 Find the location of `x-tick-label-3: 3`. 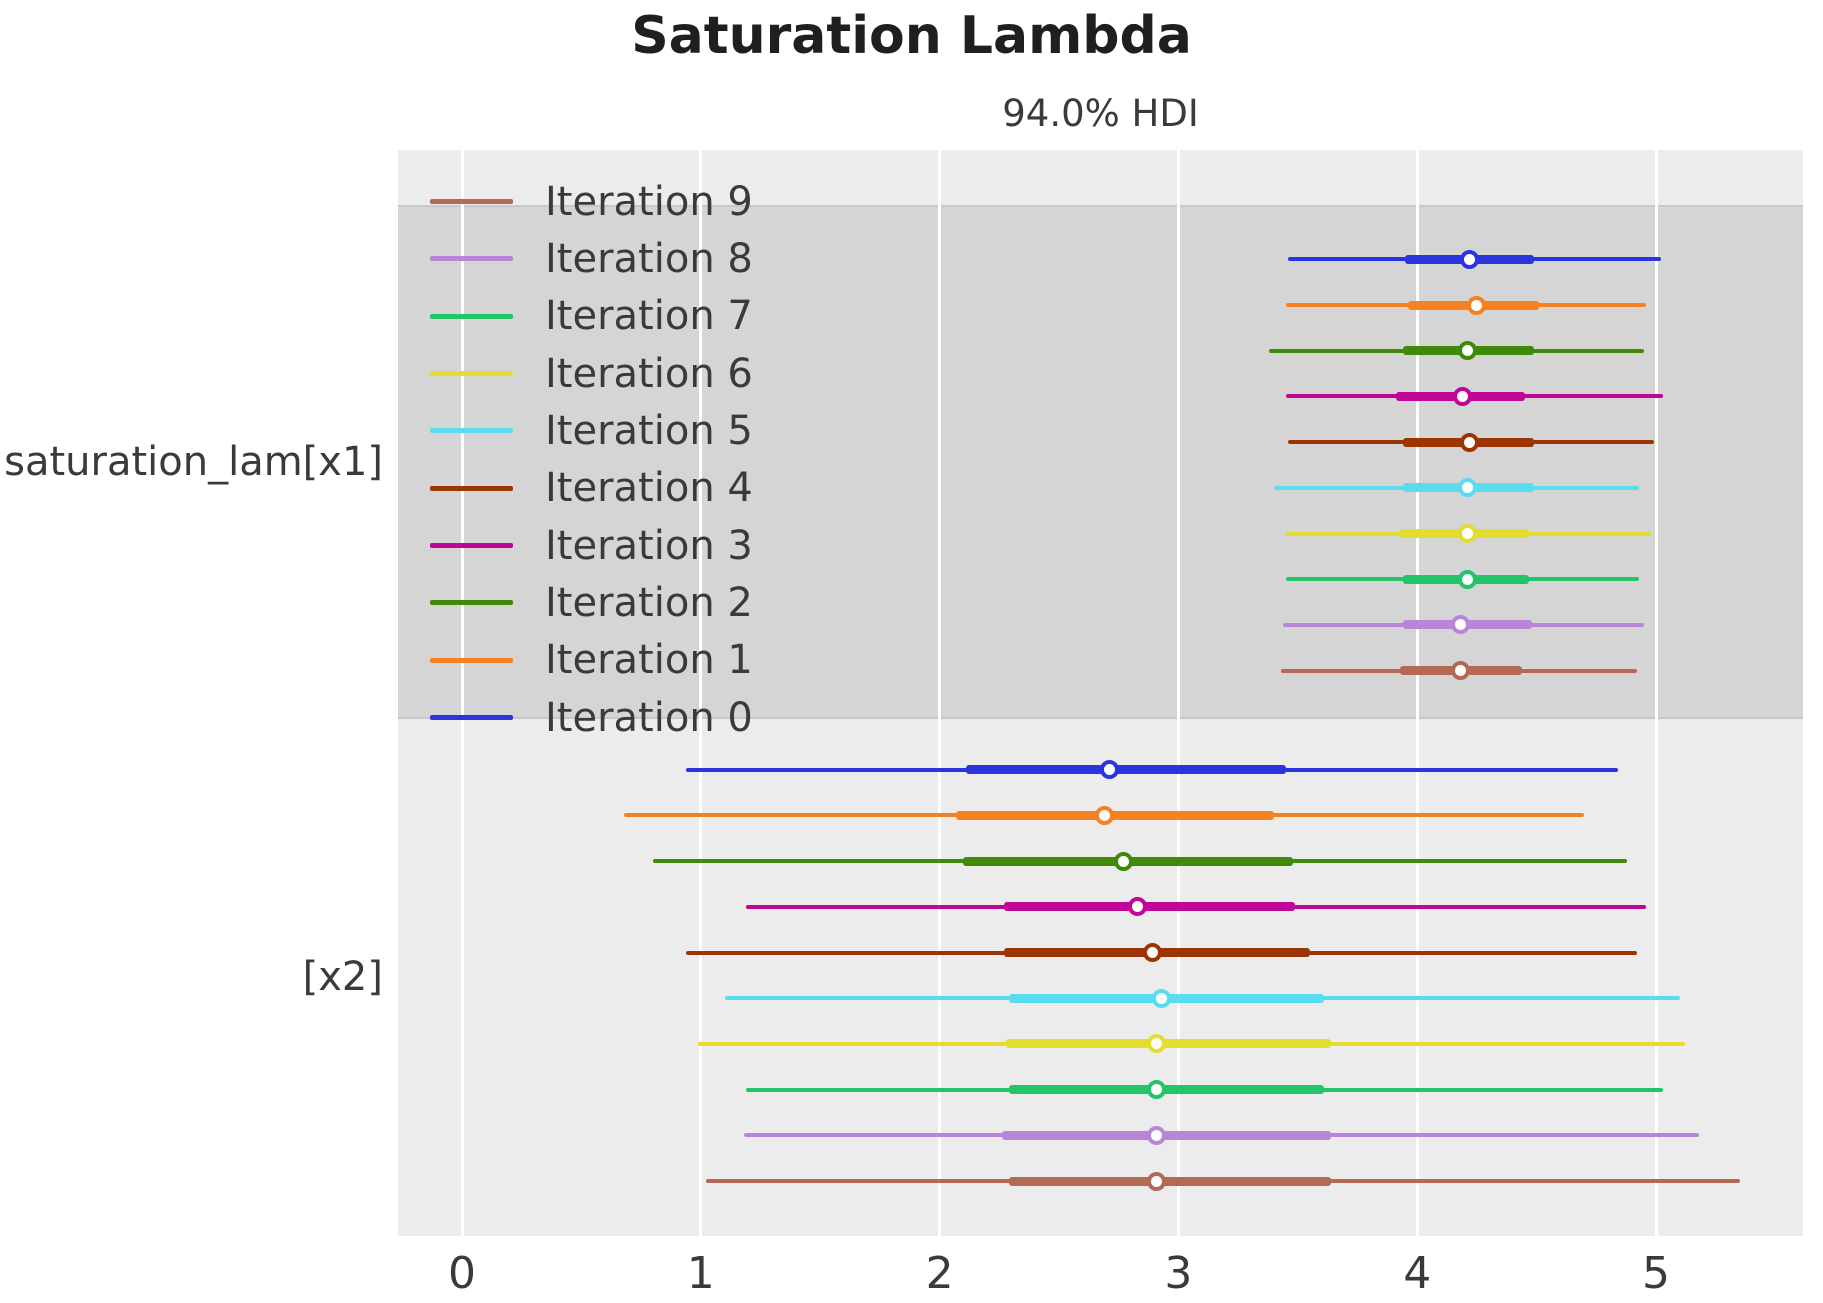

x-tick-label-3: 3 is located at coordinates (1178, 1273).